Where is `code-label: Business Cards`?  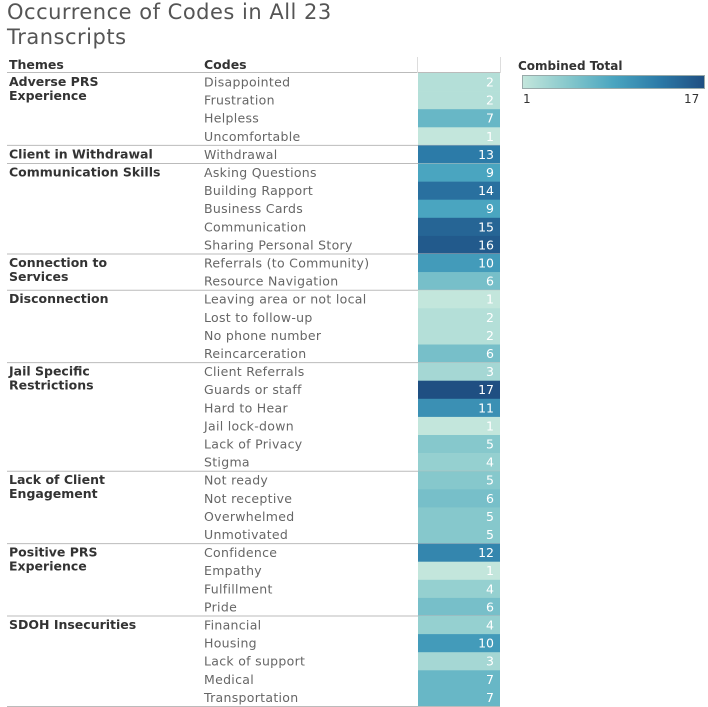 code-label: Business Cards is located at coordinates (253, 208).